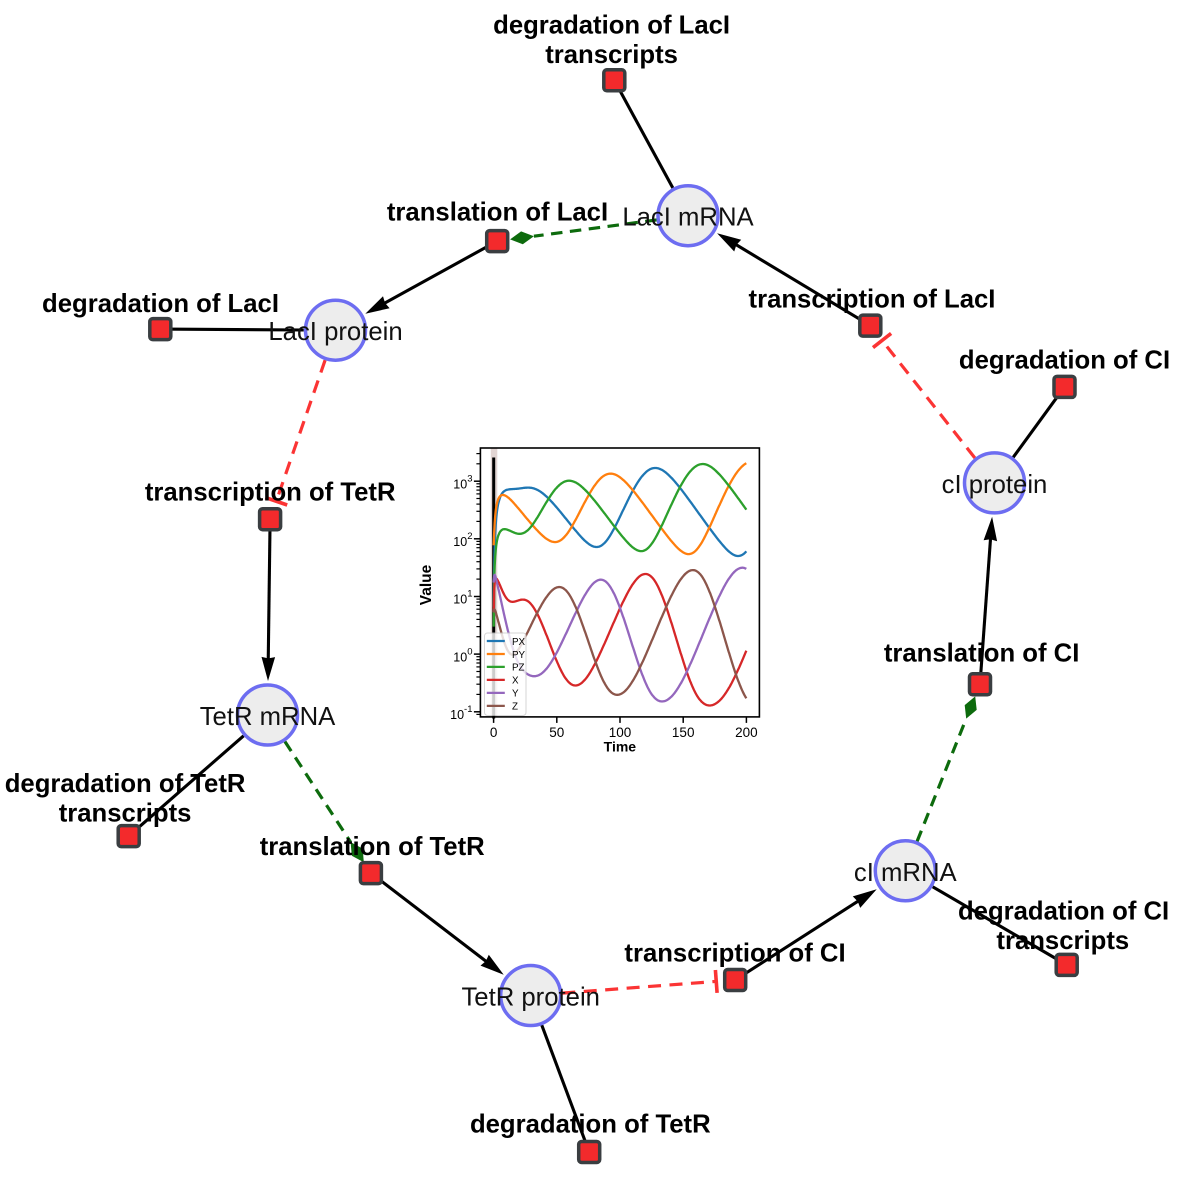 This screenshot has width=1189, height=1200. Describe the element at coordinates (734, 954) in the screenshot. I see `svg-text: transcription of CI` at that location.